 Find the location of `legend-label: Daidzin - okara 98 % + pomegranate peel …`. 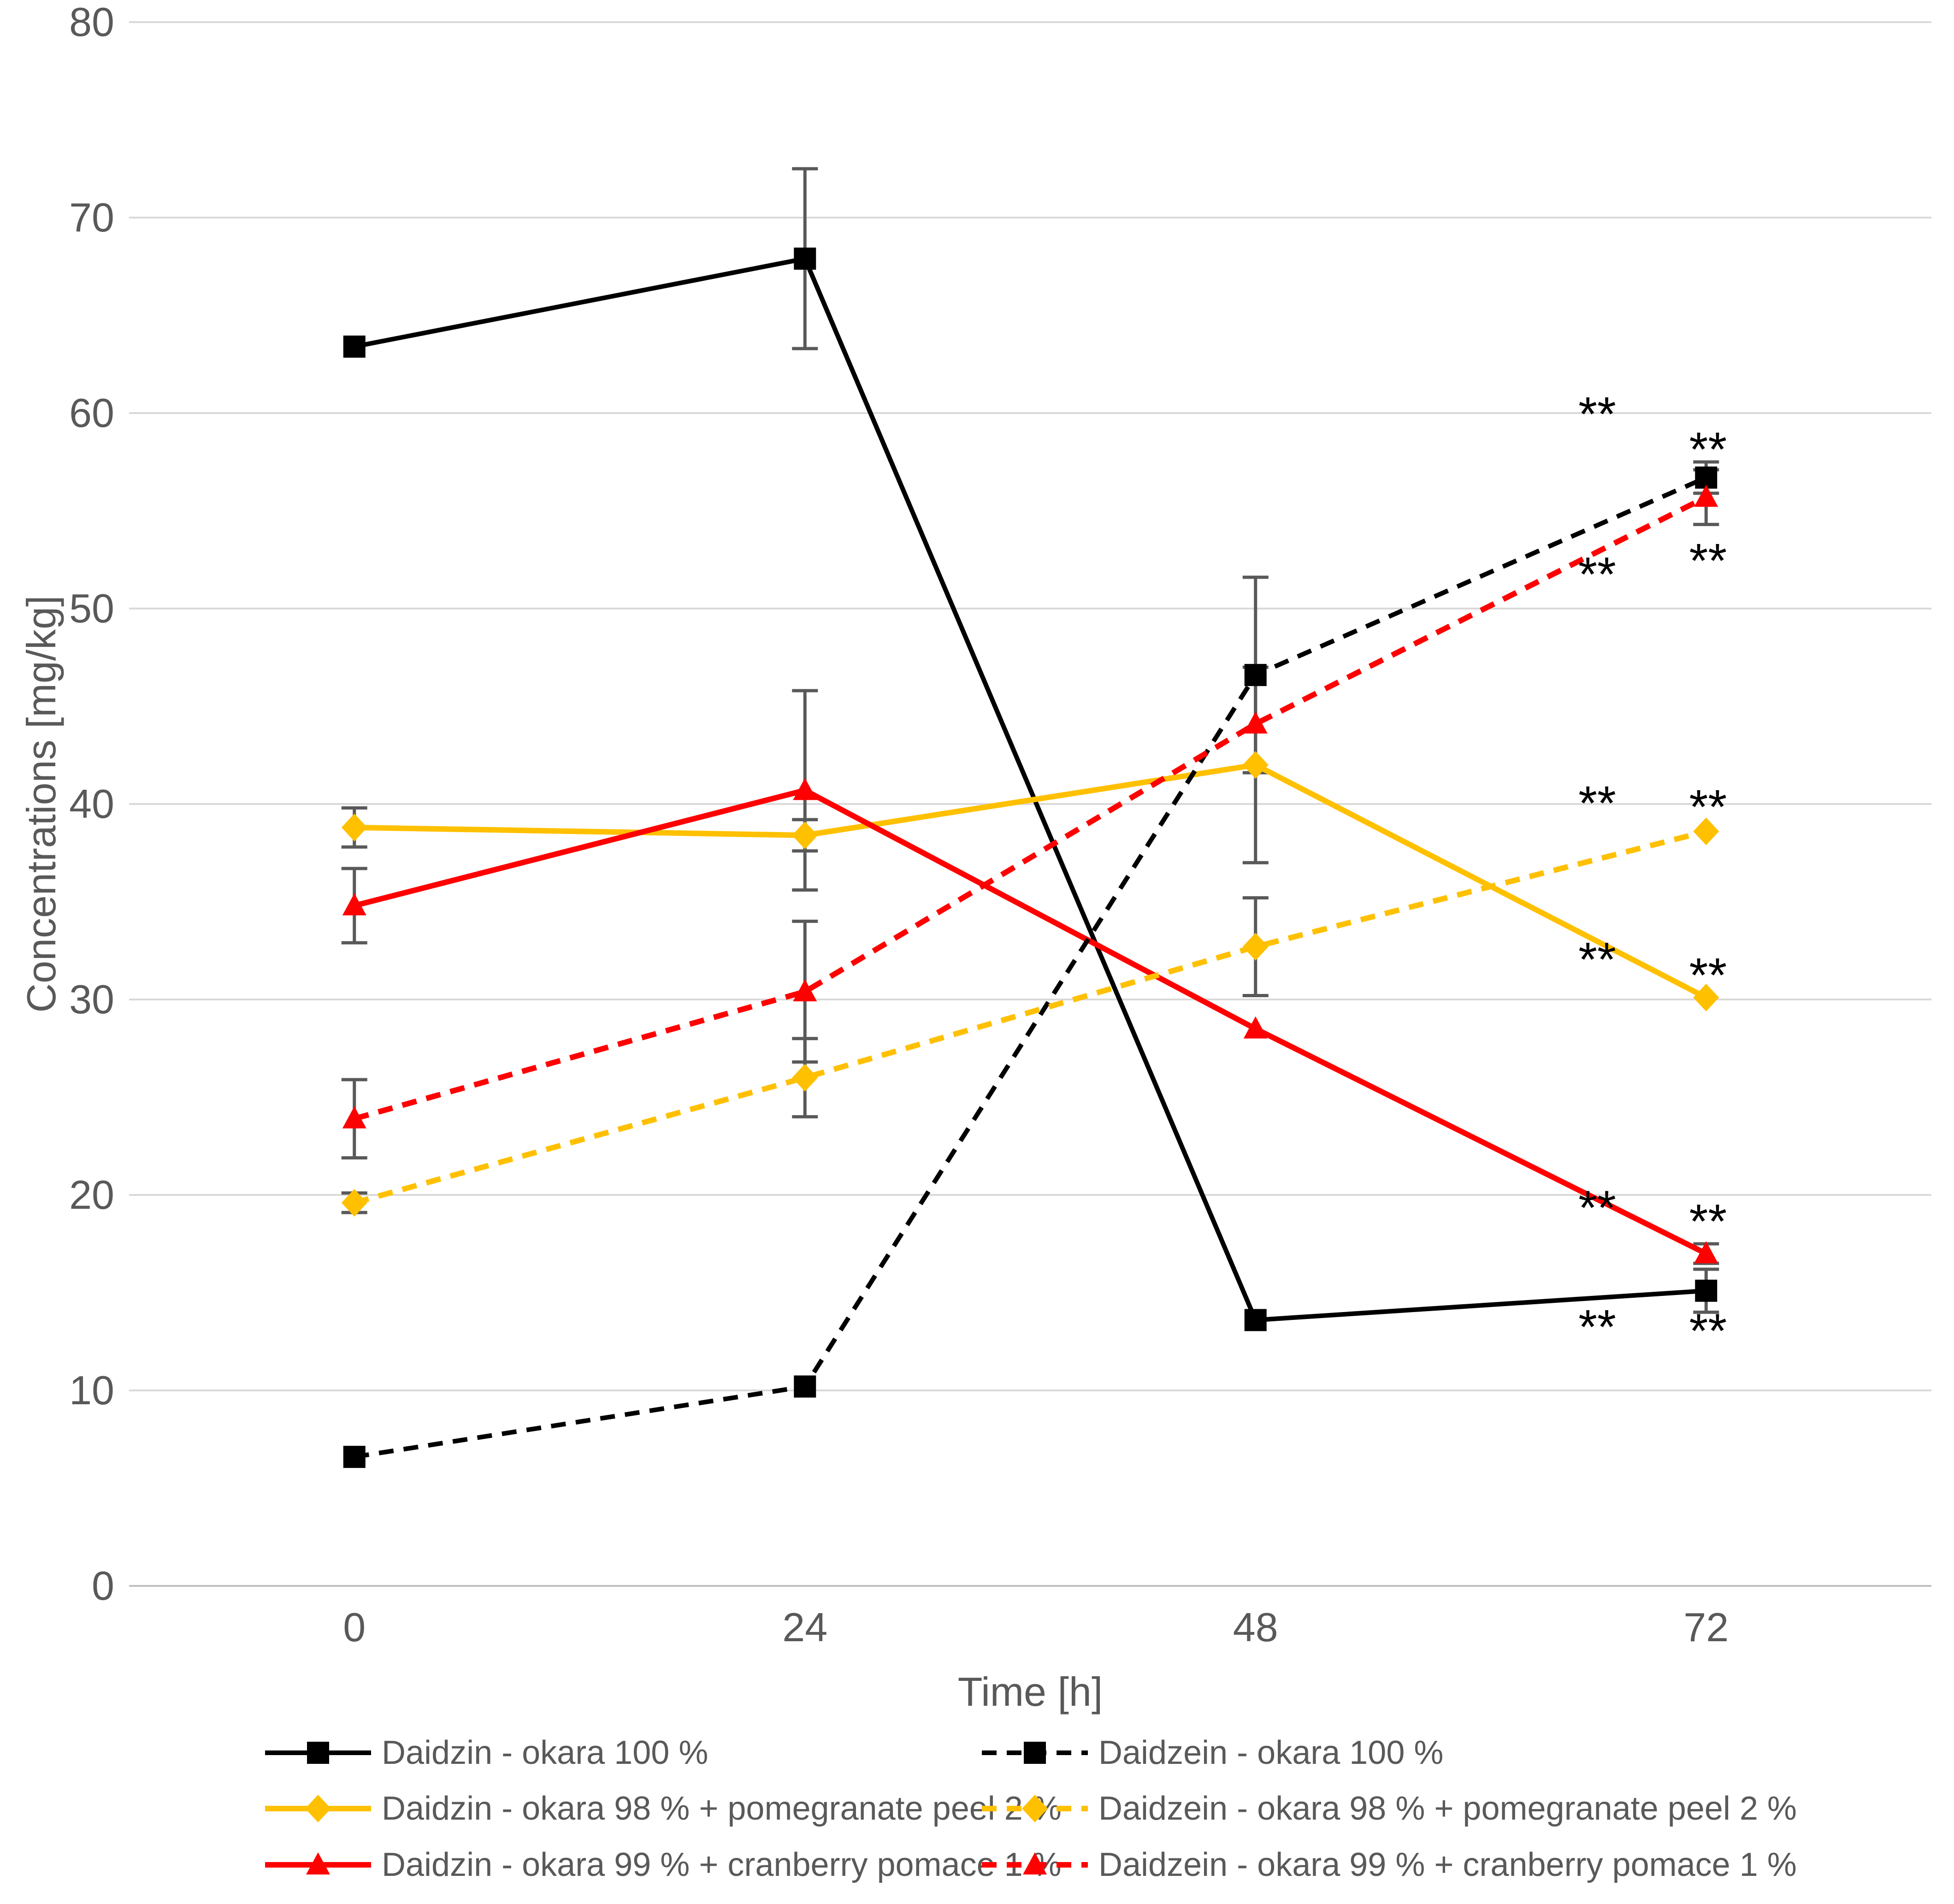

legend-label: Daidzin - okara 98 % + pomegranate peel … is located at coordinates (722, 1808).